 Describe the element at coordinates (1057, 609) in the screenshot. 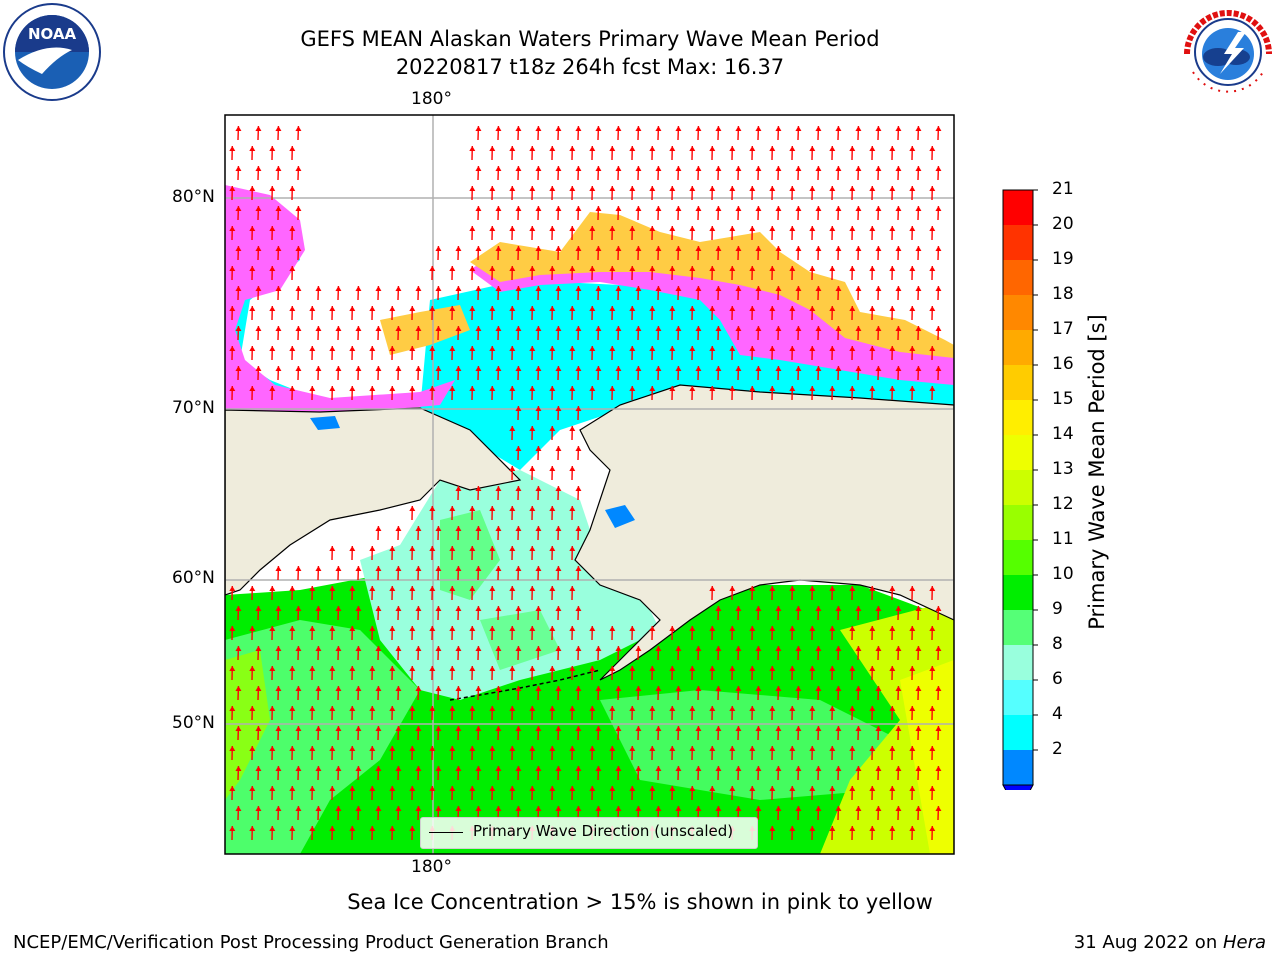

I see `colorbar-tick-label: 9` at that location.